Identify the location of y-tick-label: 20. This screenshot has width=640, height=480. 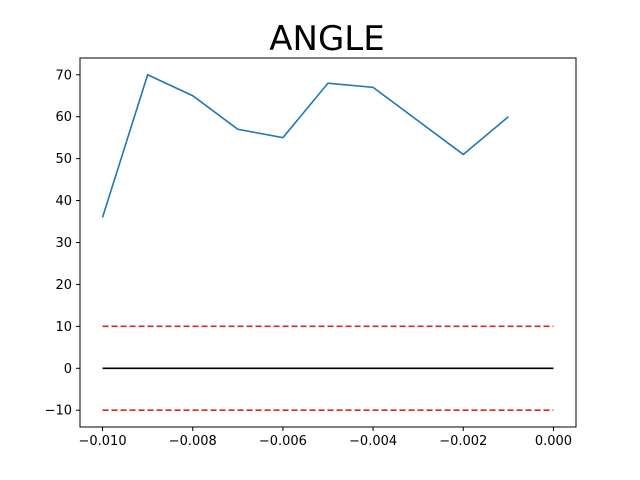
(63, 285).